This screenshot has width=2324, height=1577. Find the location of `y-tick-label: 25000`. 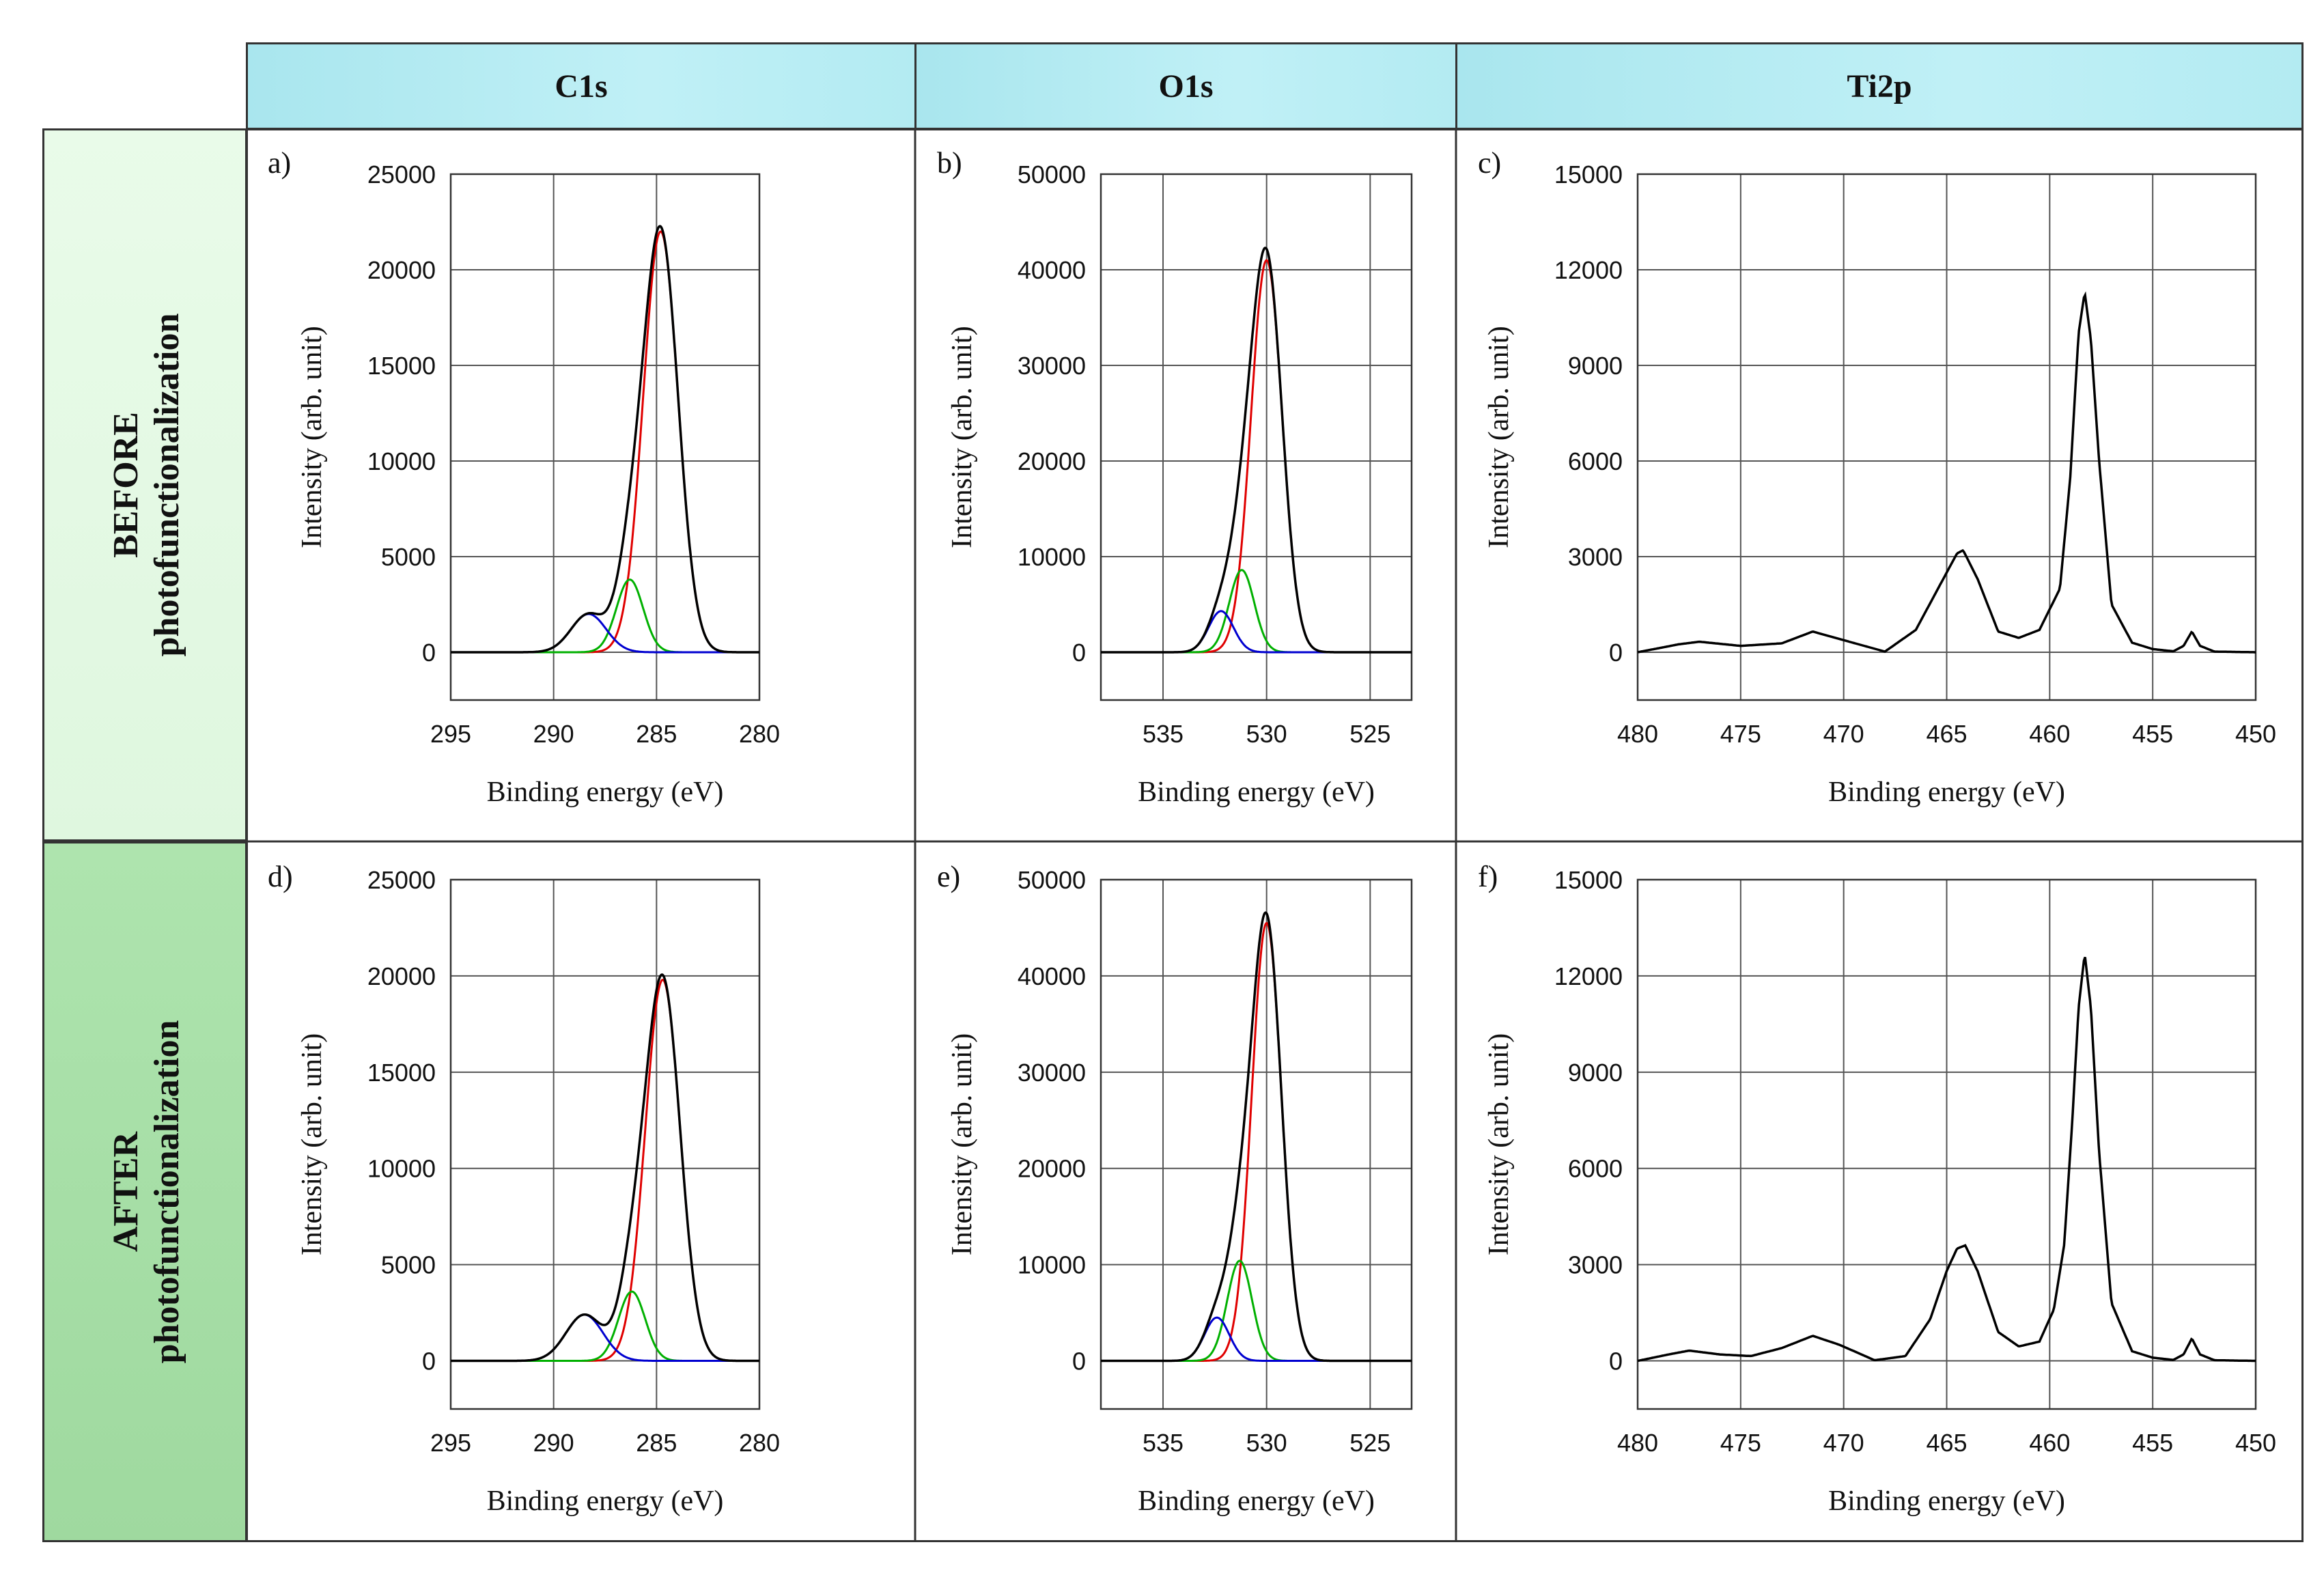

y-tick-label: 25000 is located at coordinates (401, 175).